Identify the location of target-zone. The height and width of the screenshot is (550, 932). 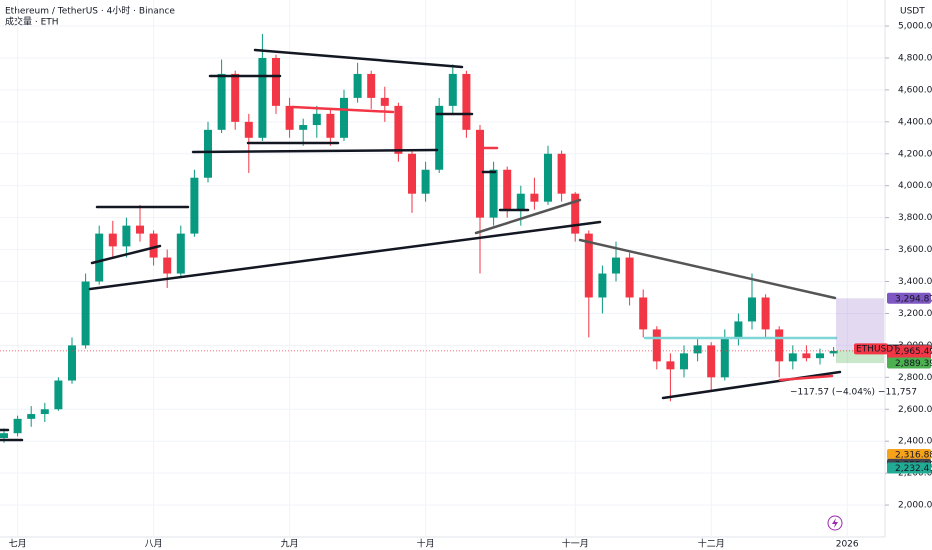
(860, 324).